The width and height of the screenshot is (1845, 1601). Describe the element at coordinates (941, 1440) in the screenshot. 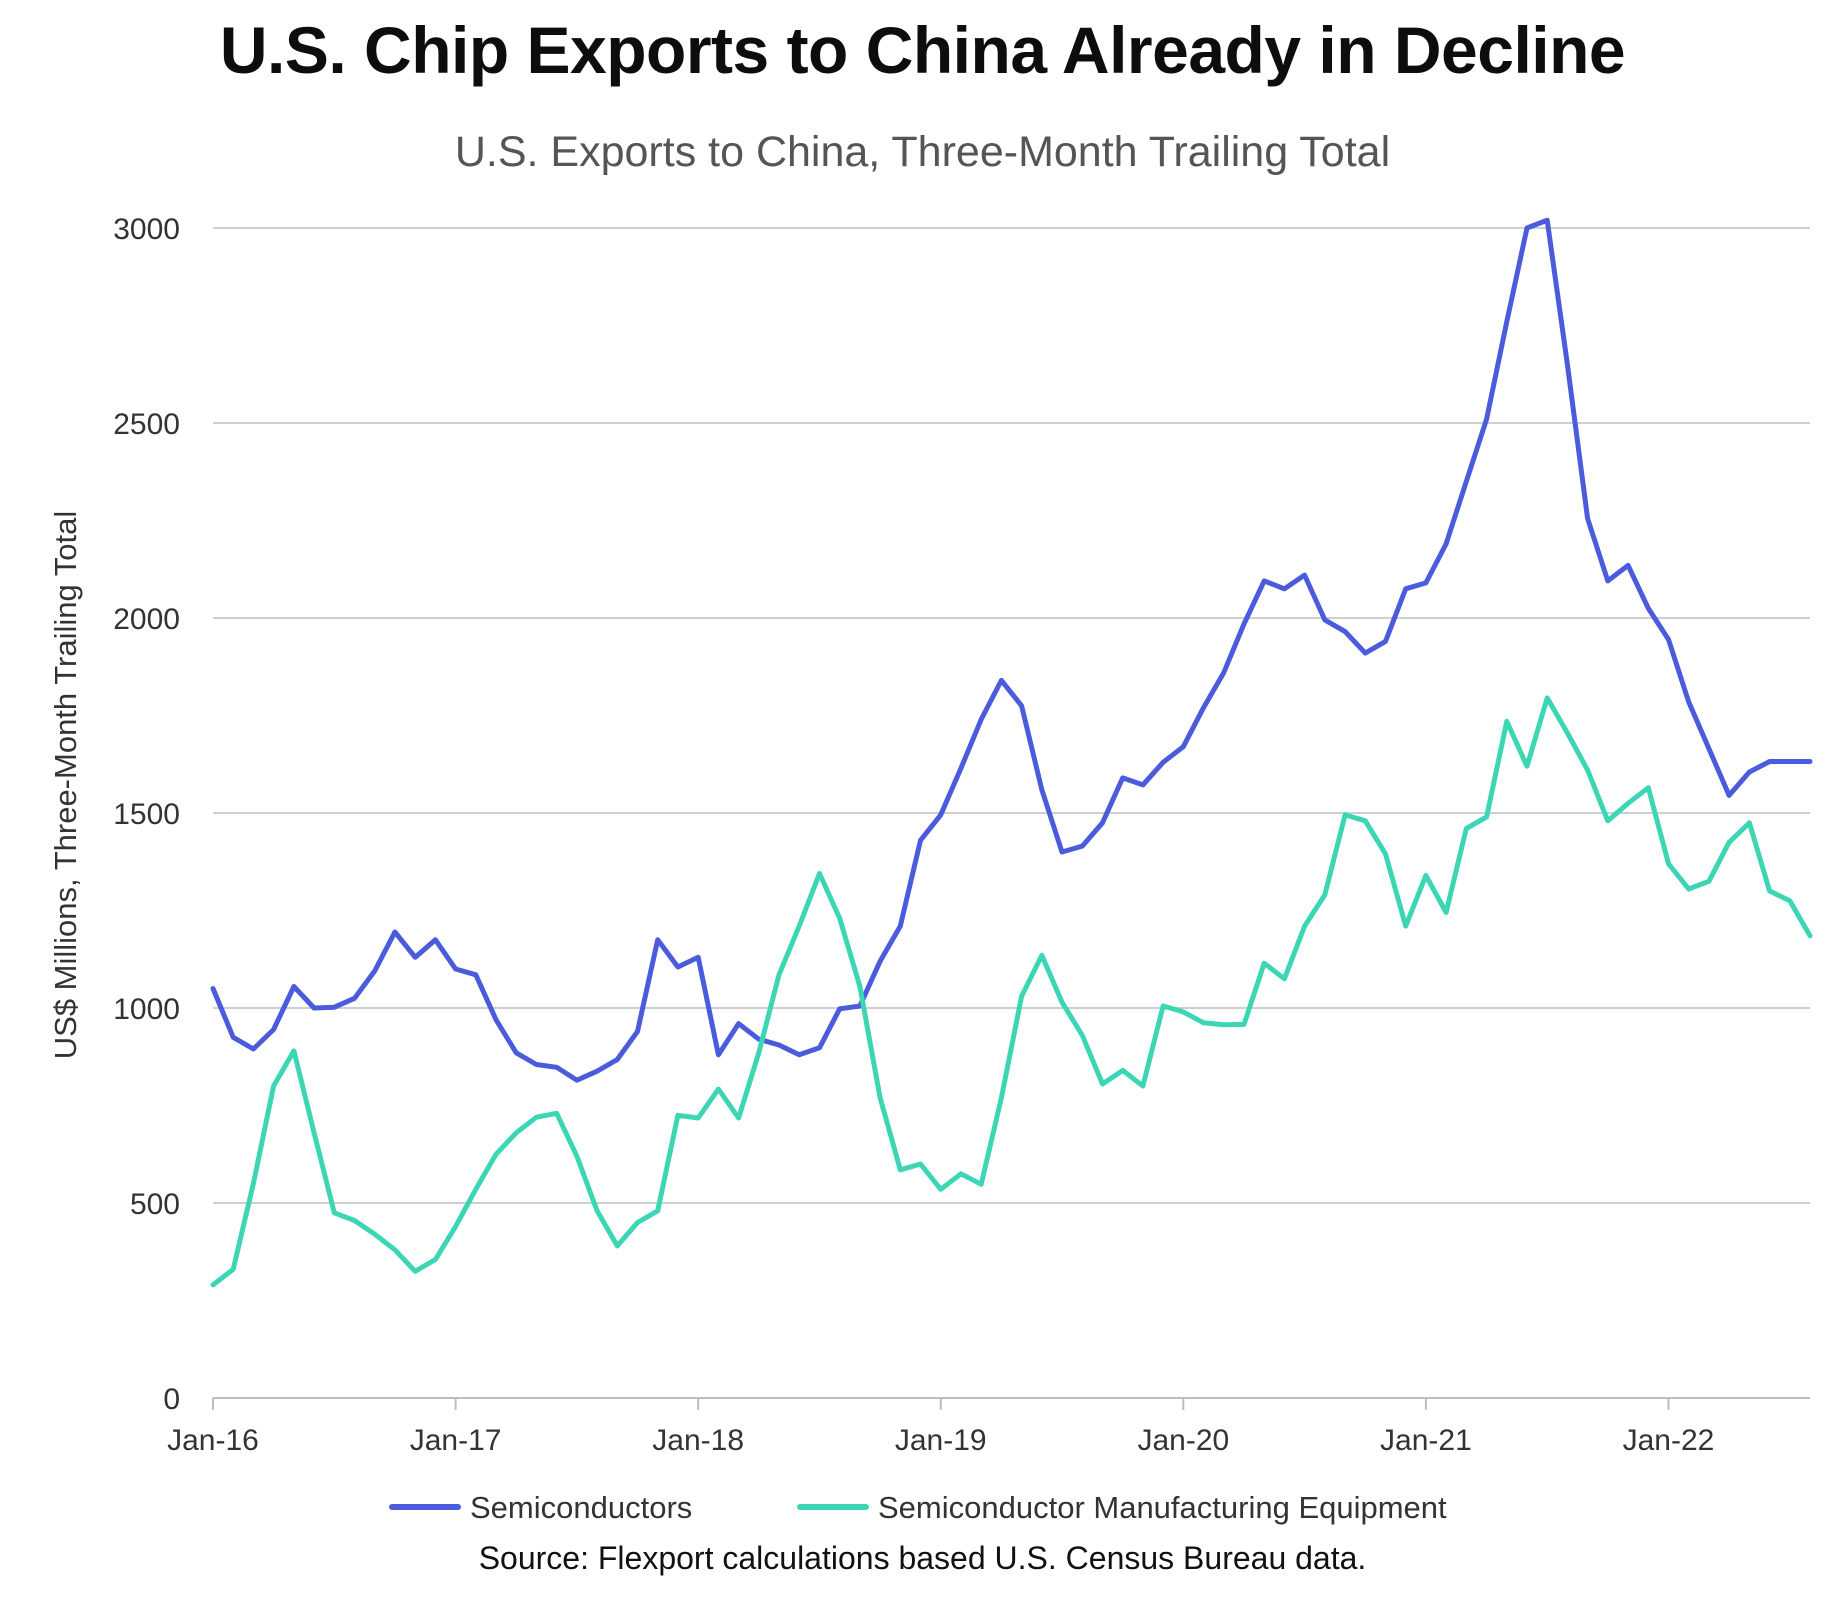

I see `x-tick-label: Jan-19` at that location.